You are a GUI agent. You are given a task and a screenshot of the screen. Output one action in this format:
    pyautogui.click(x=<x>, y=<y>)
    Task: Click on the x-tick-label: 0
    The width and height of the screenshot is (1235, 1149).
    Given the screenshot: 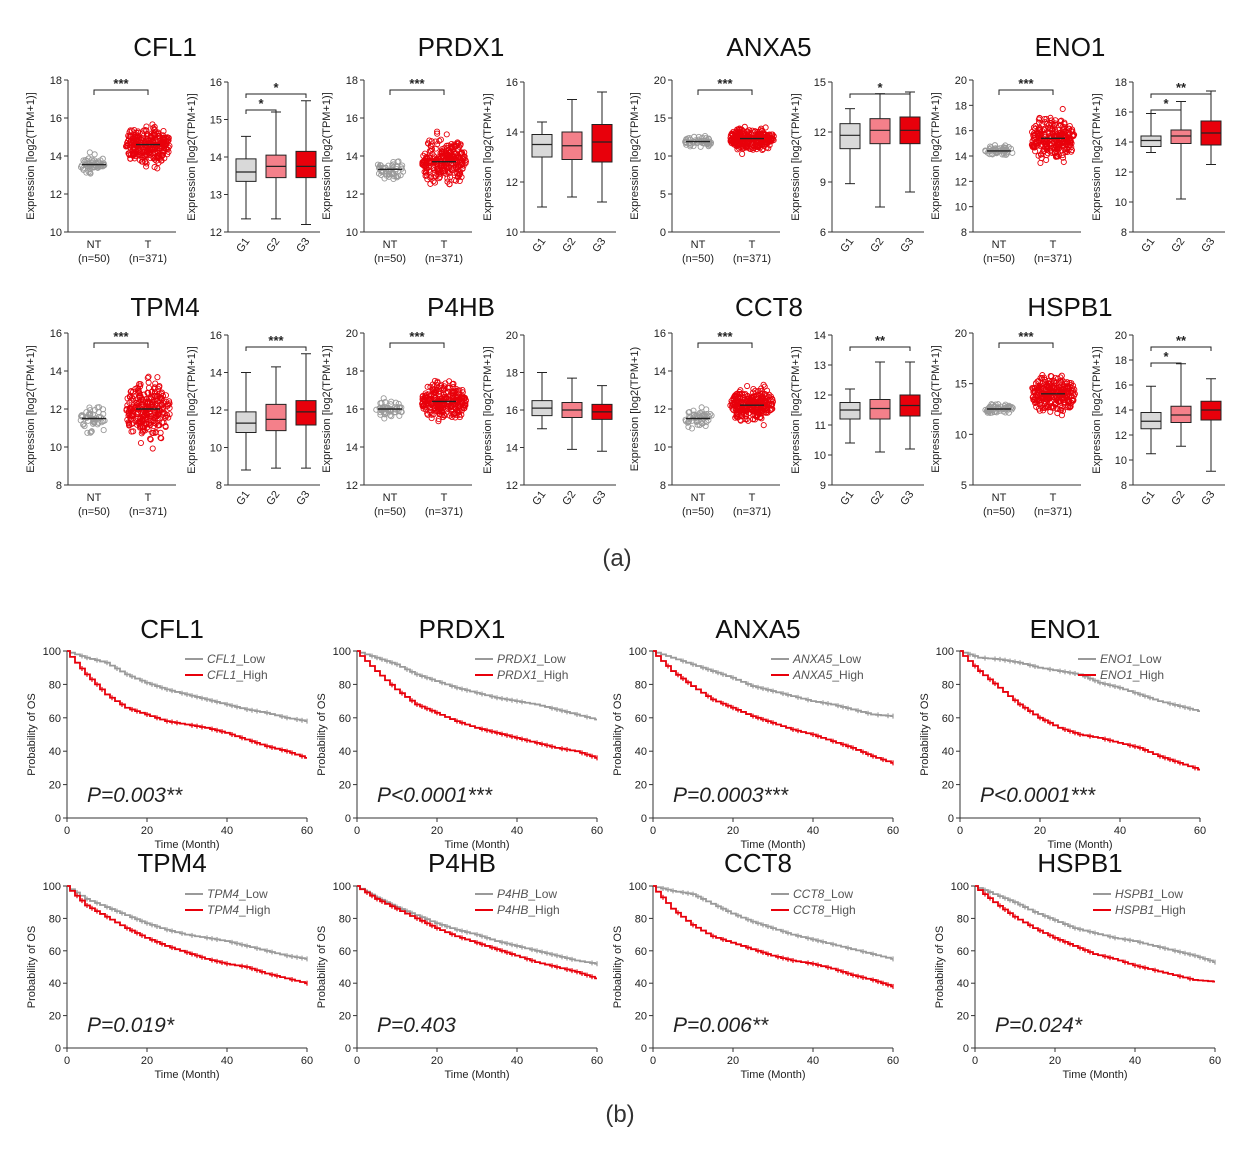 What is the action you would take?
    pyautogui.click(x=975, y=1061)
    